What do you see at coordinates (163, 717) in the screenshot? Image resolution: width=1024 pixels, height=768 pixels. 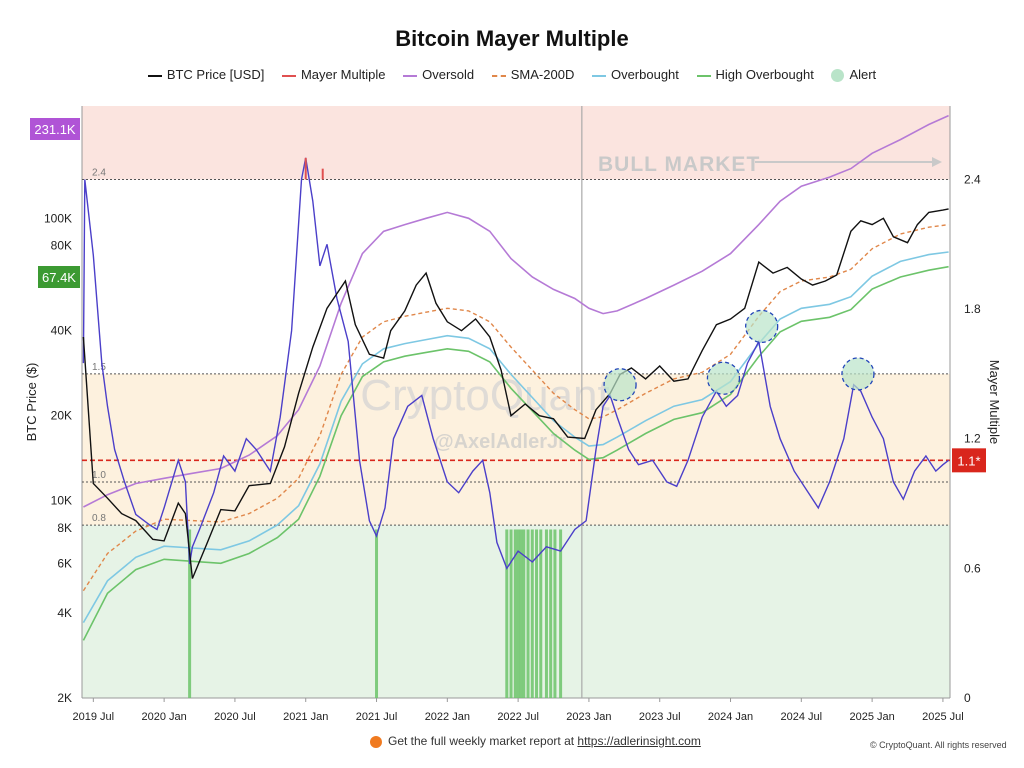 I see `x-tick-1: 2020 Jan` at bounding box center [163, 717].